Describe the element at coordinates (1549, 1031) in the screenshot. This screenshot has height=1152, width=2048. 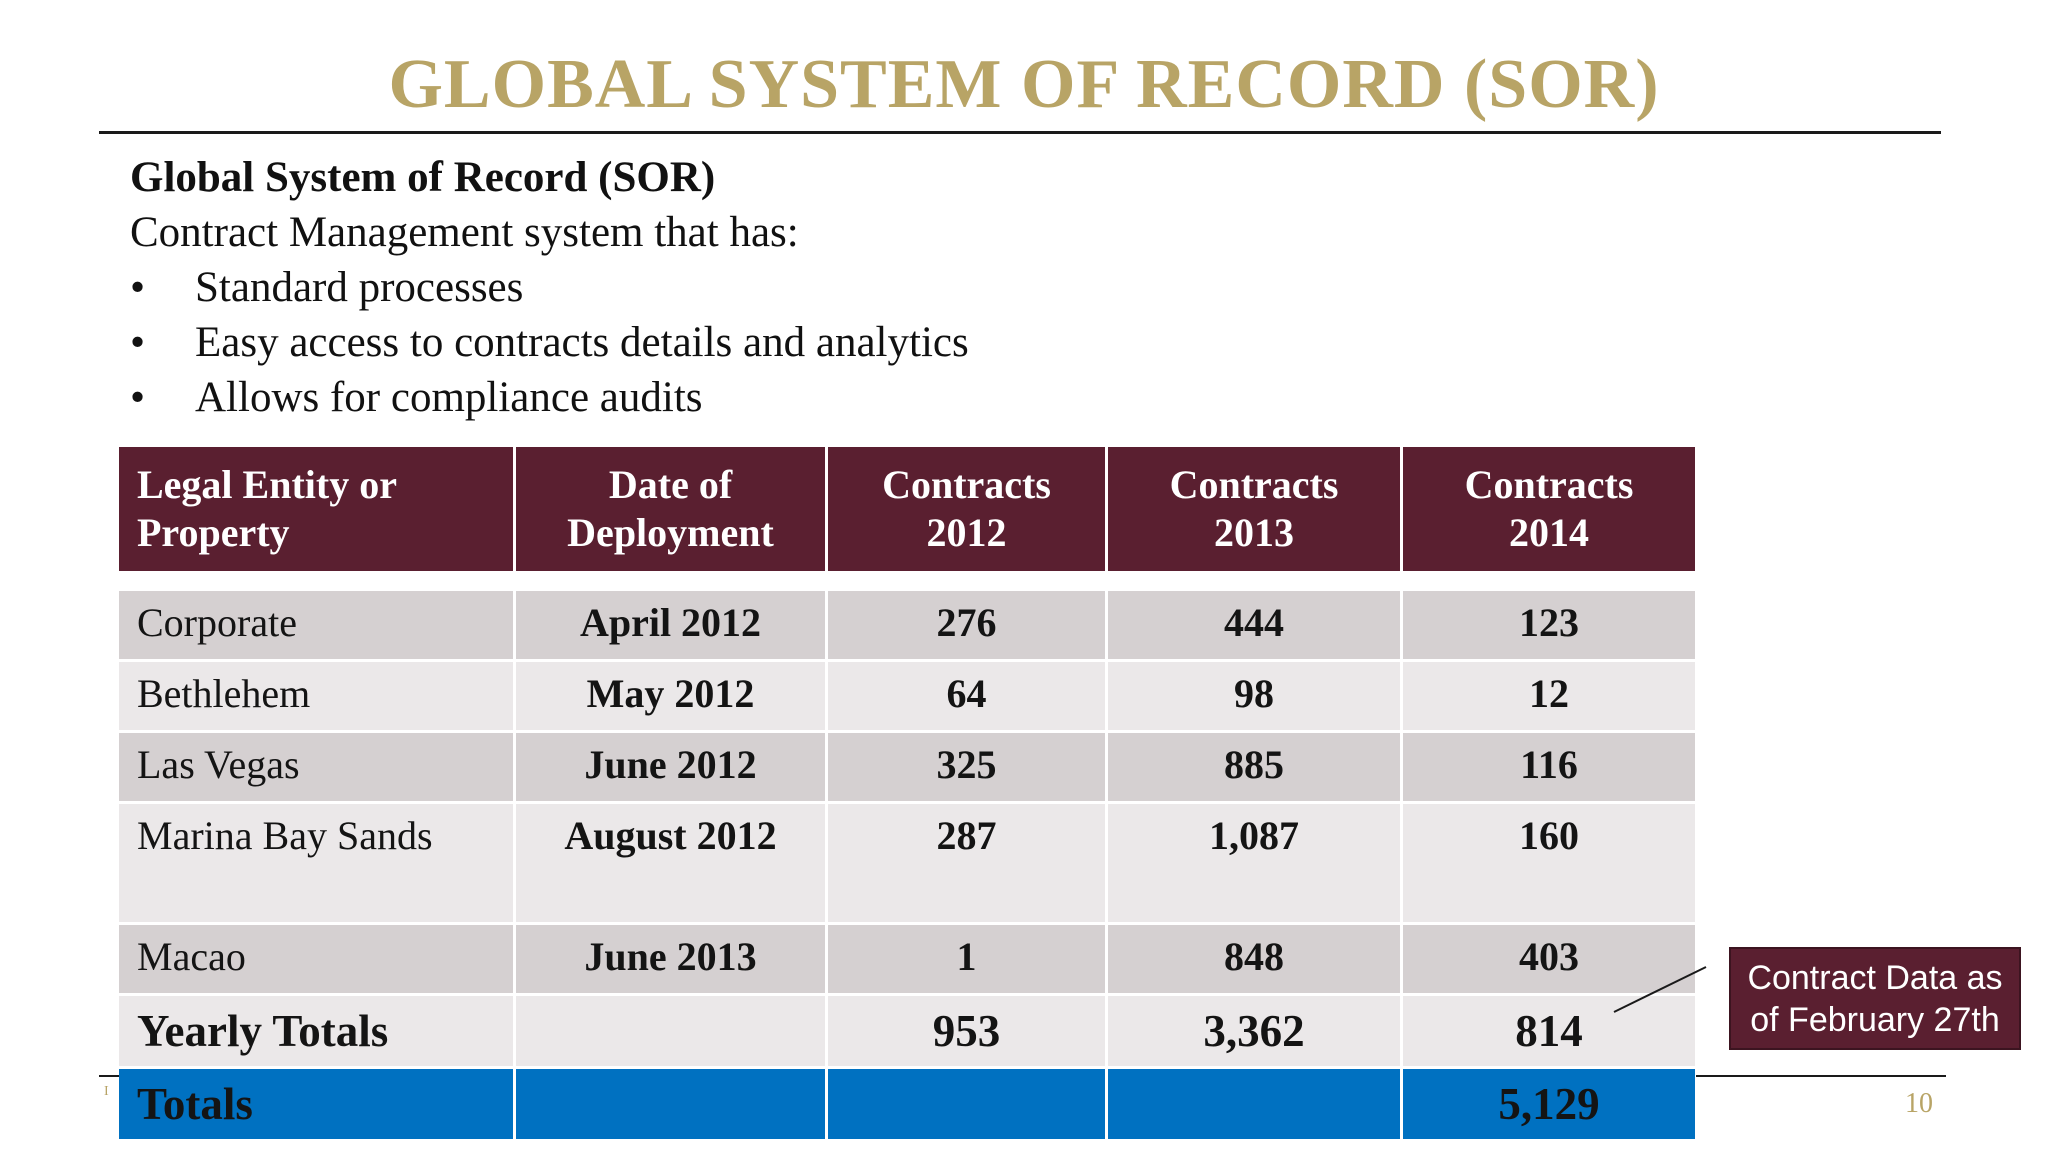
I see `yearly-total-2014: 814` at that location.